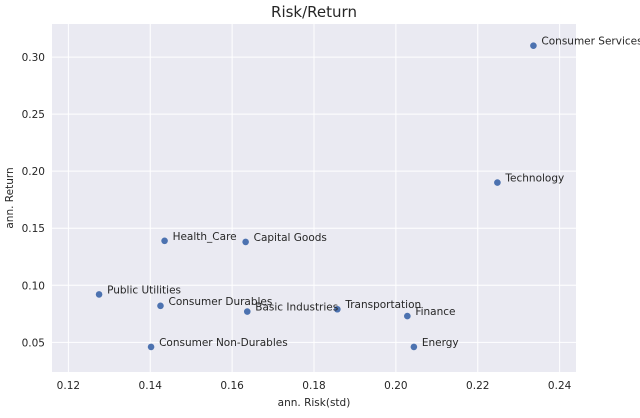  Describe the element at coordinates (33, 286) in the screenshot. I see `y-tick-label: 0.10` at that location.